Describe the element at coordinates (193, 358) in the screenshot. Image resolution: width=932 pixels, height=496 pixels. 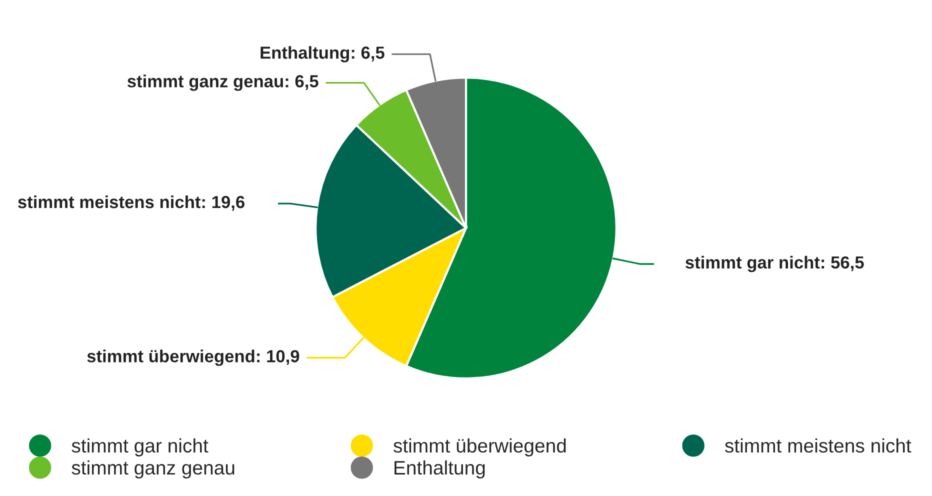
I see `data-label: stimmt überwiegend: 10,9` at that location.